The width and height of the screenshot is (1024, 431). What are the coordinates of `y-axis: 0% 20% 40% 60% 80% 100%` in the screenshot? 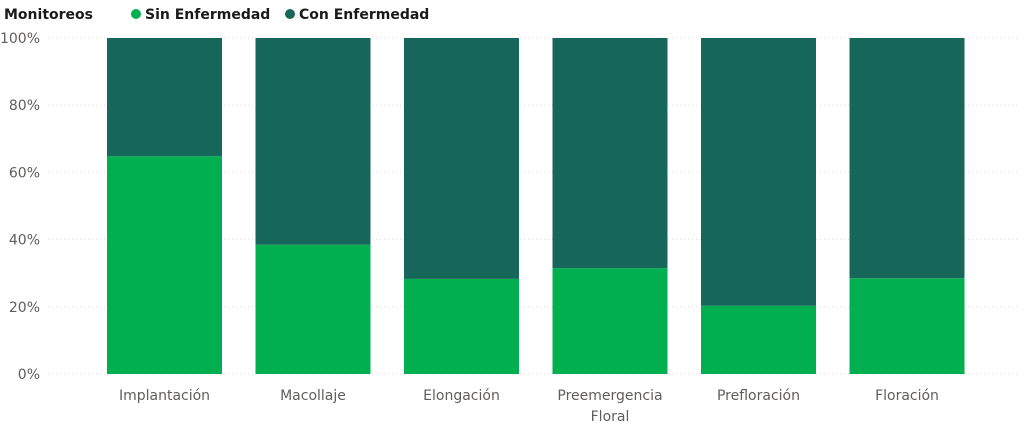 It's located at (20, 207).